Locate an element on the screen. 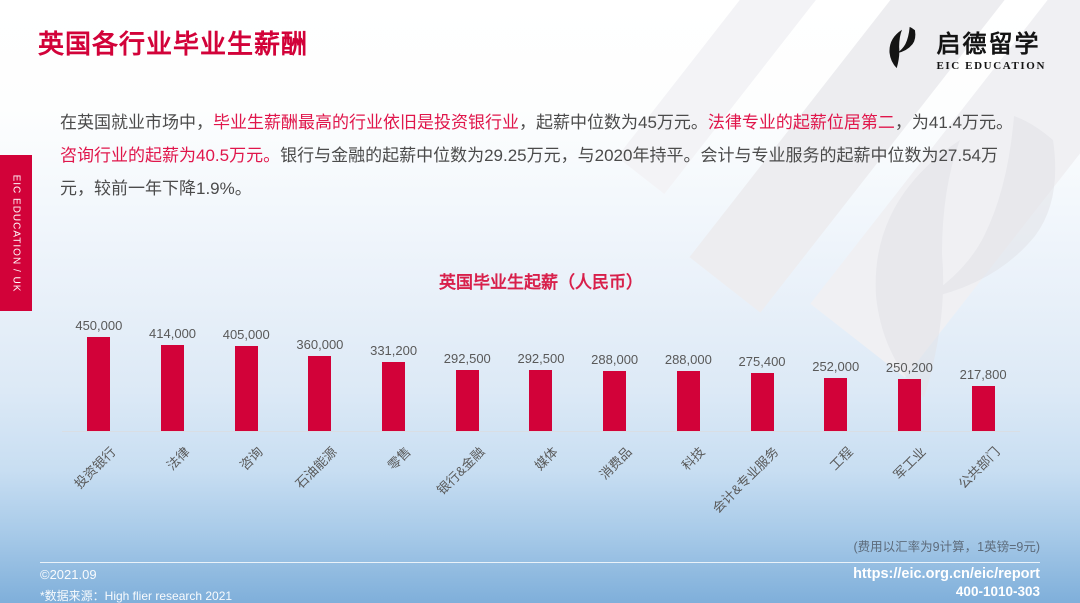  category-column: 媒体 is located at coordinates (541, 485).